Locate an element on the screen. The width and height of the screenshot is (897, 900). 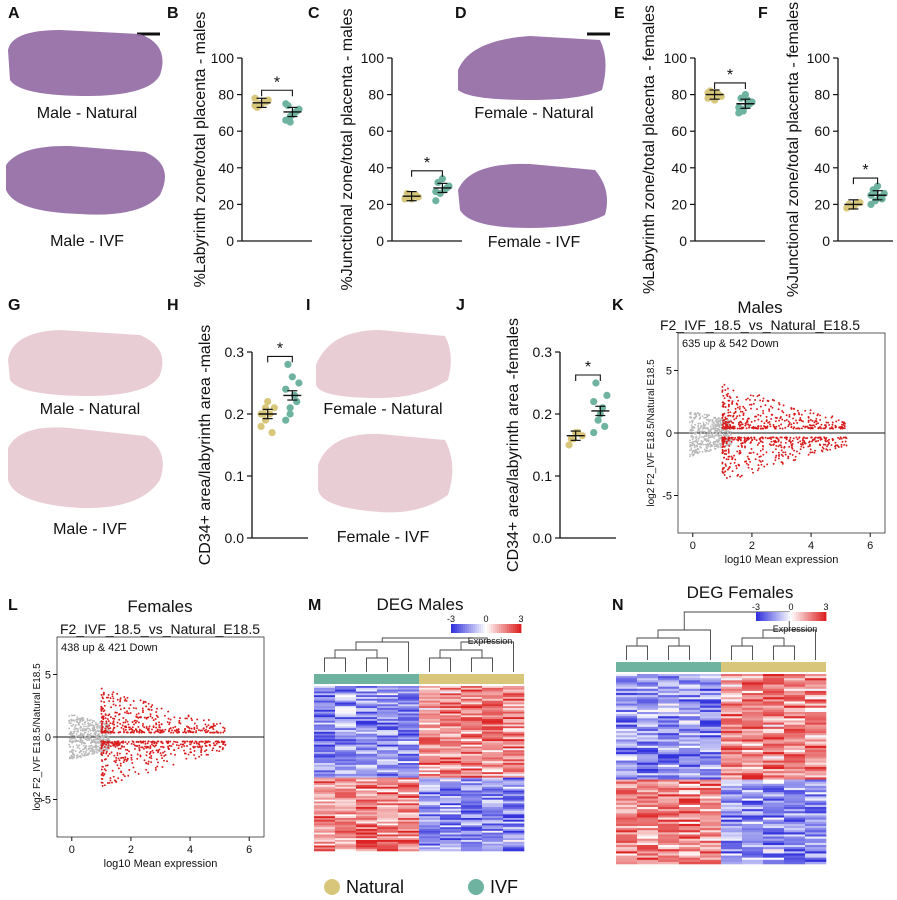
dendrogram-branch is located at coordinates (440, 664).